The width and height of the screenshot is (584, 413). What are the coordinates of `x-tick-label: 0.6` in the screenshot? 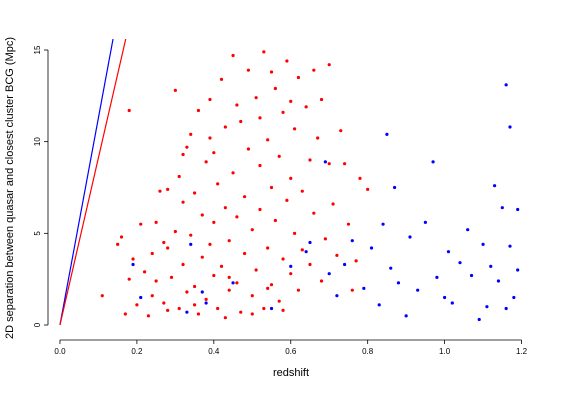 It's located at (291, 351).